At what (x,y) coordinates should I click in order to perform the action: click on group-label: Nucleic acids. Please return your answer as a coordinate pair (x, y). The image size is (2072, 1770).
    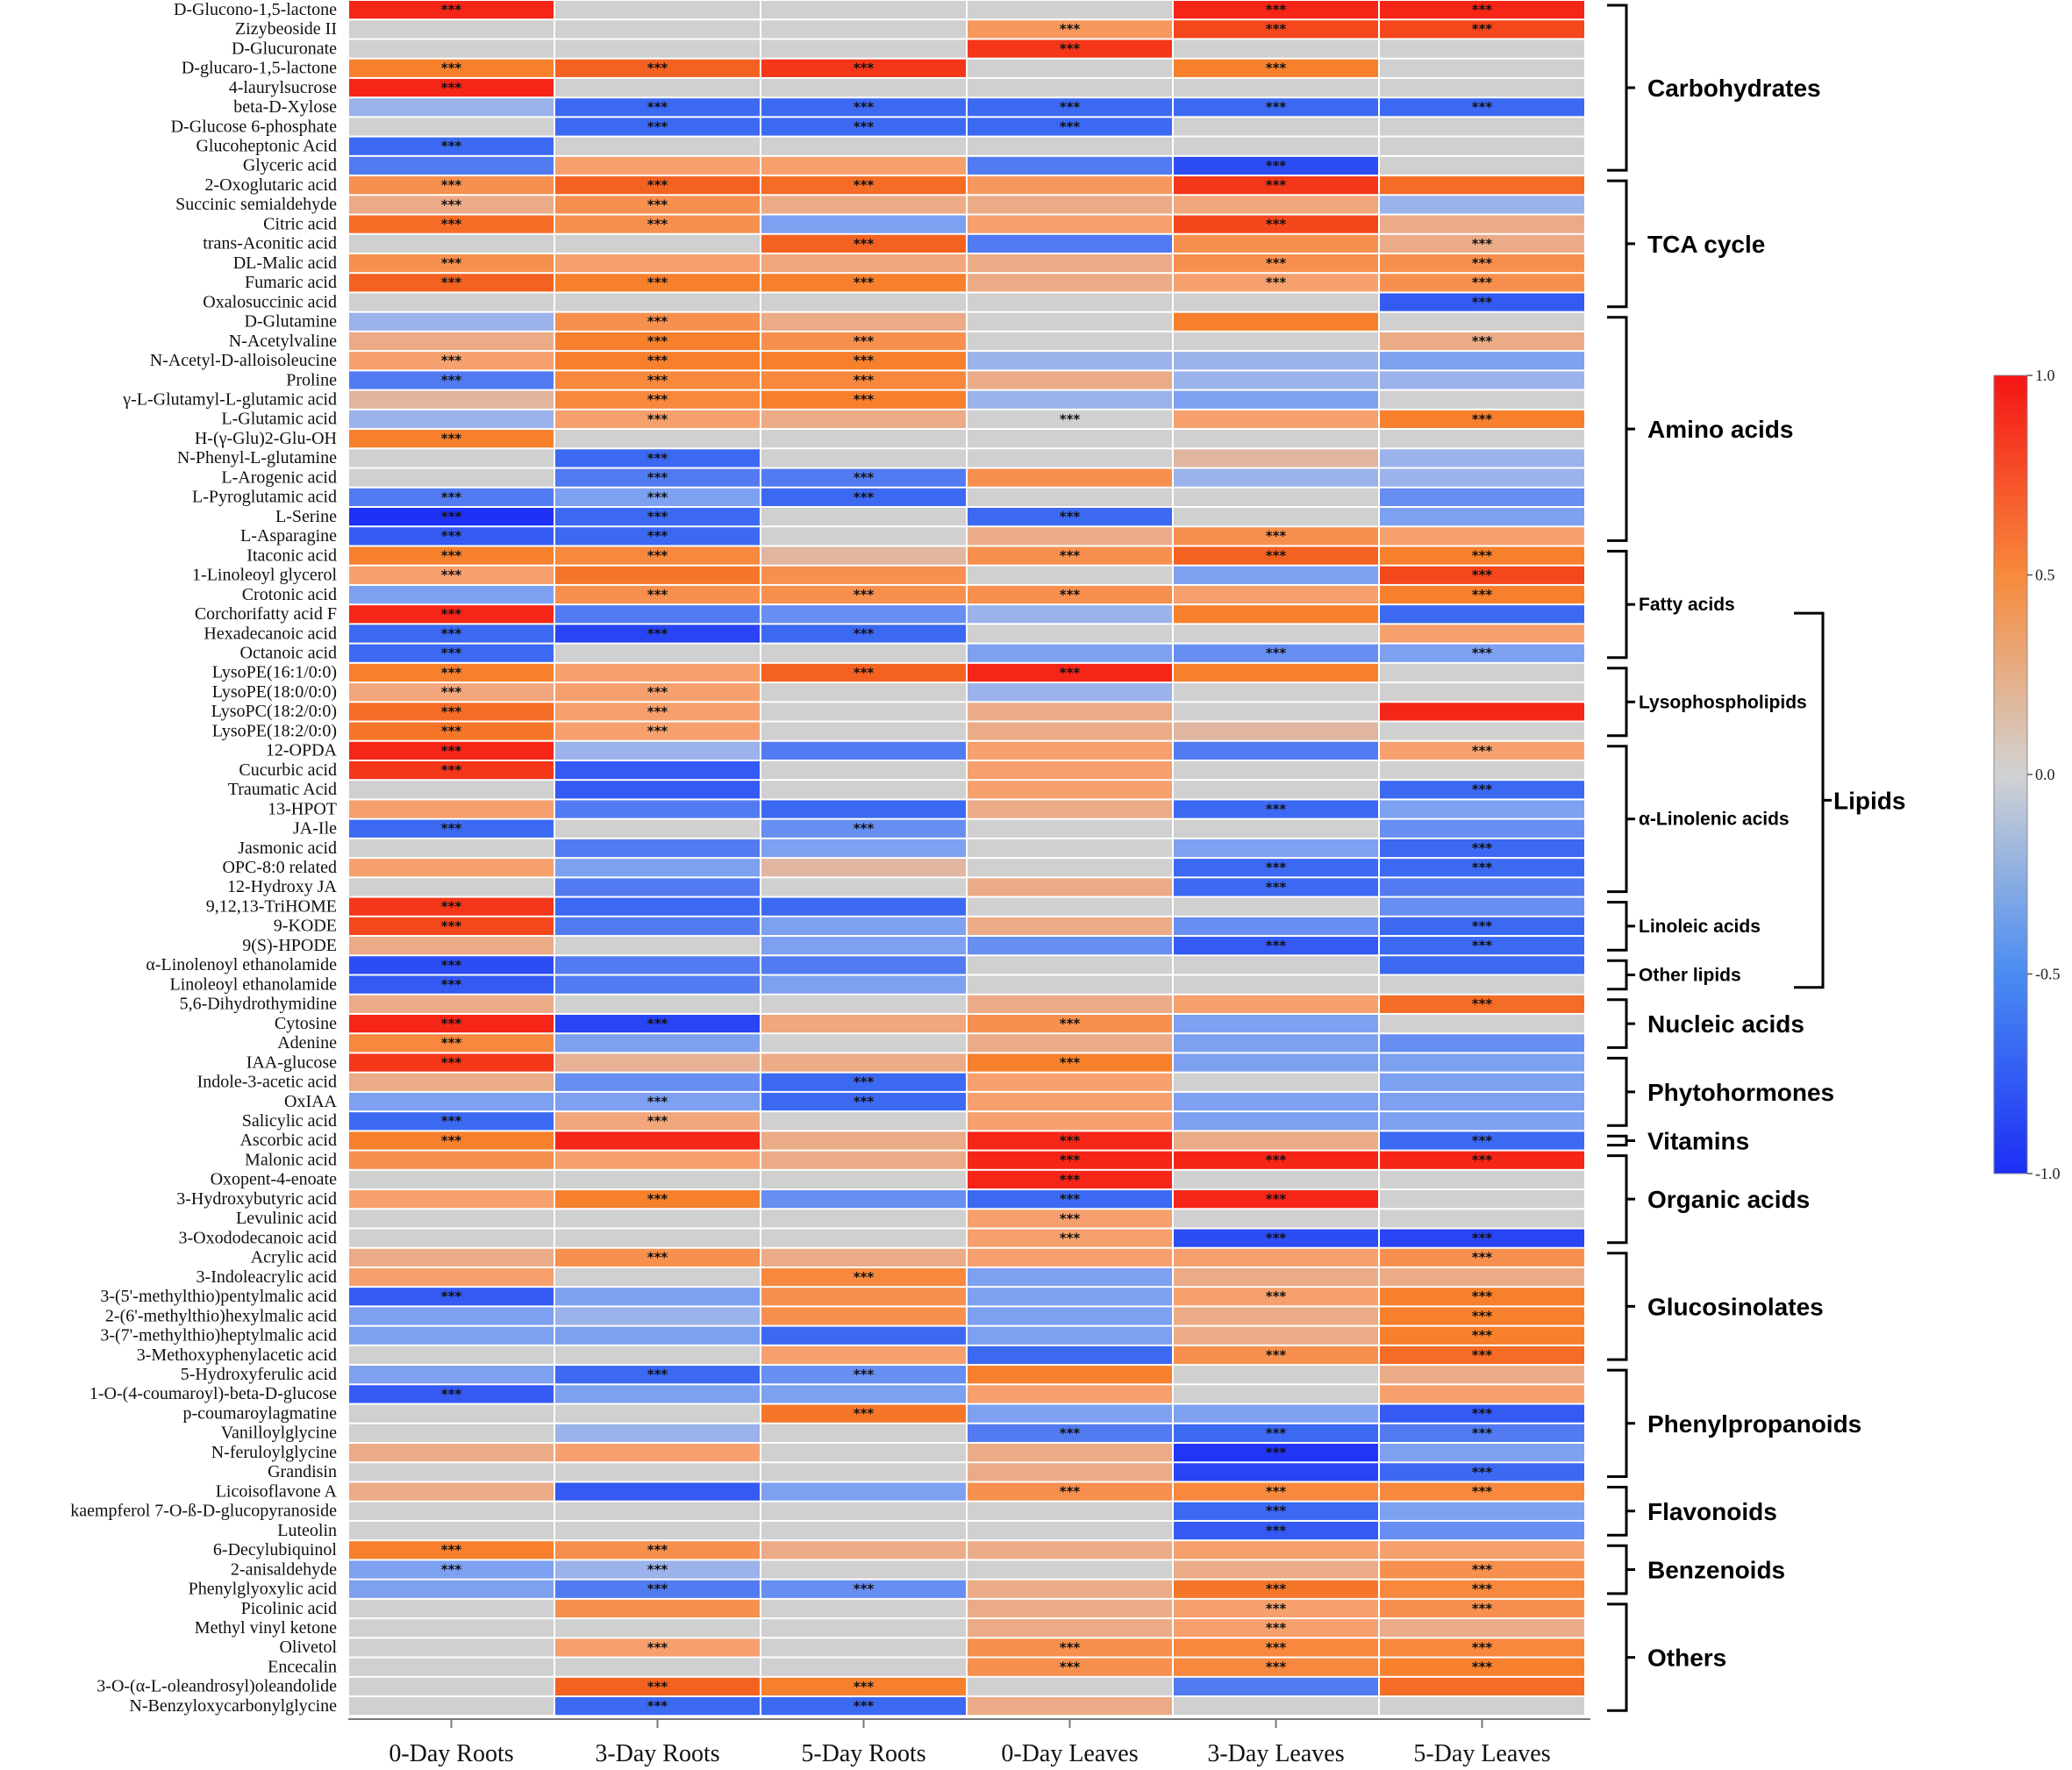
    Looking at the image, I should click on (1726, 1024).